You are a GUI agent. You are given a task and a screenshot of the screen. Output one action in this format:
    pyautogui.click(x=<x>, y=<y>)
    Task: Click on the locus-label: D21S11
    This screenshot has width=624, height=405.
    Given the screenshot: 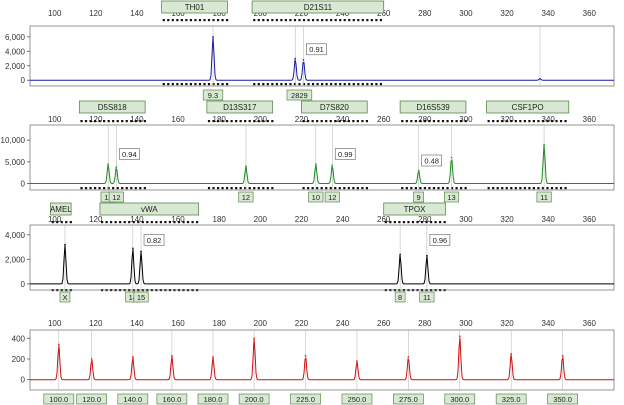 What is the action you would take?
    pyautogui.click(x=318, y=7)
    